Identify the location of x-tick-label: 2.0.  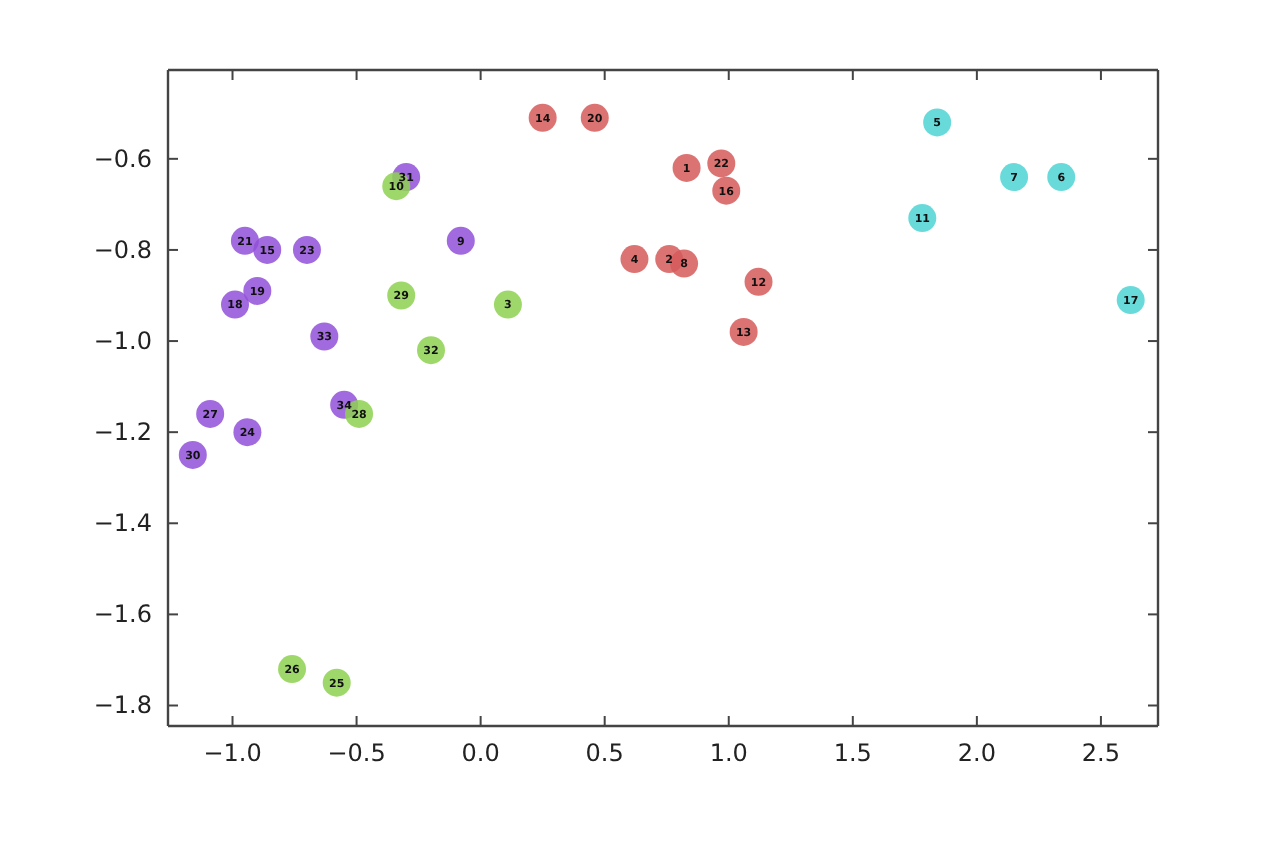
(976, 753).